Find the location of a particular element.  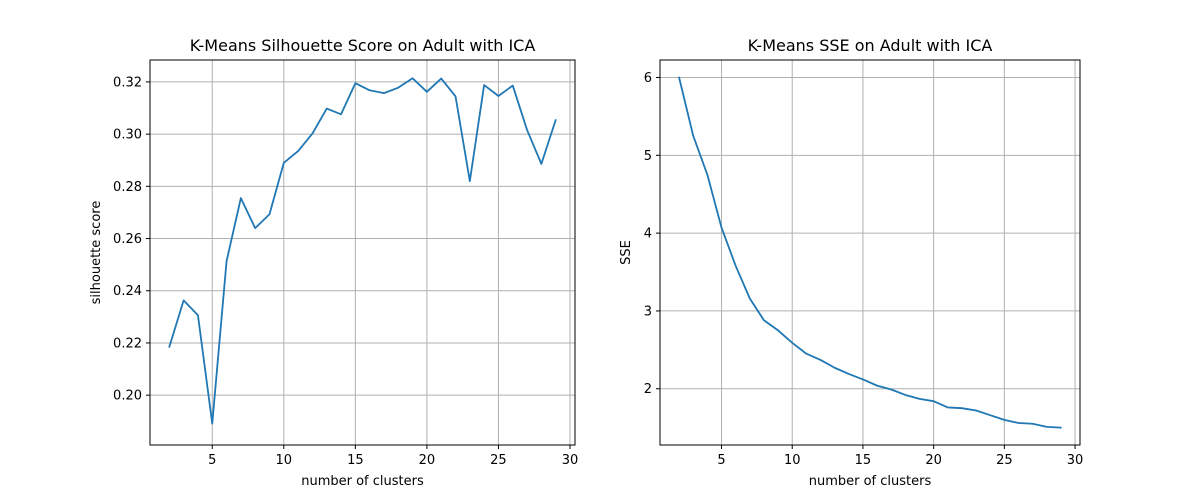

y-tick-label: 0.22 is located at coordinates (127, 343).